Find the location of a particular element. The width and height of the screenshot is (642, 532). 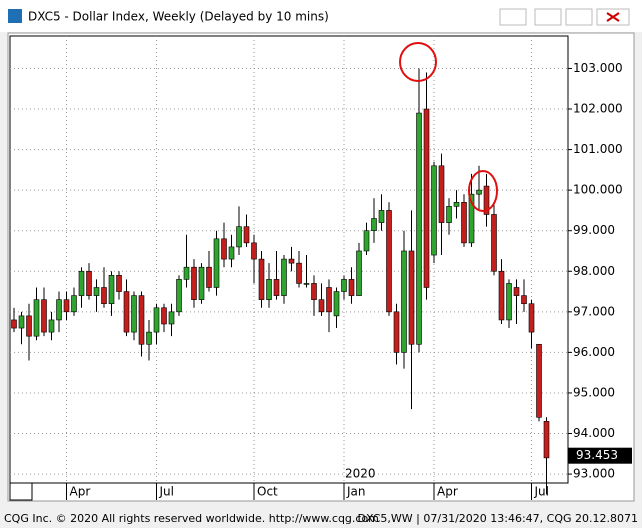

y-tick-label: 103.000 is located at coordinates (598, 68).